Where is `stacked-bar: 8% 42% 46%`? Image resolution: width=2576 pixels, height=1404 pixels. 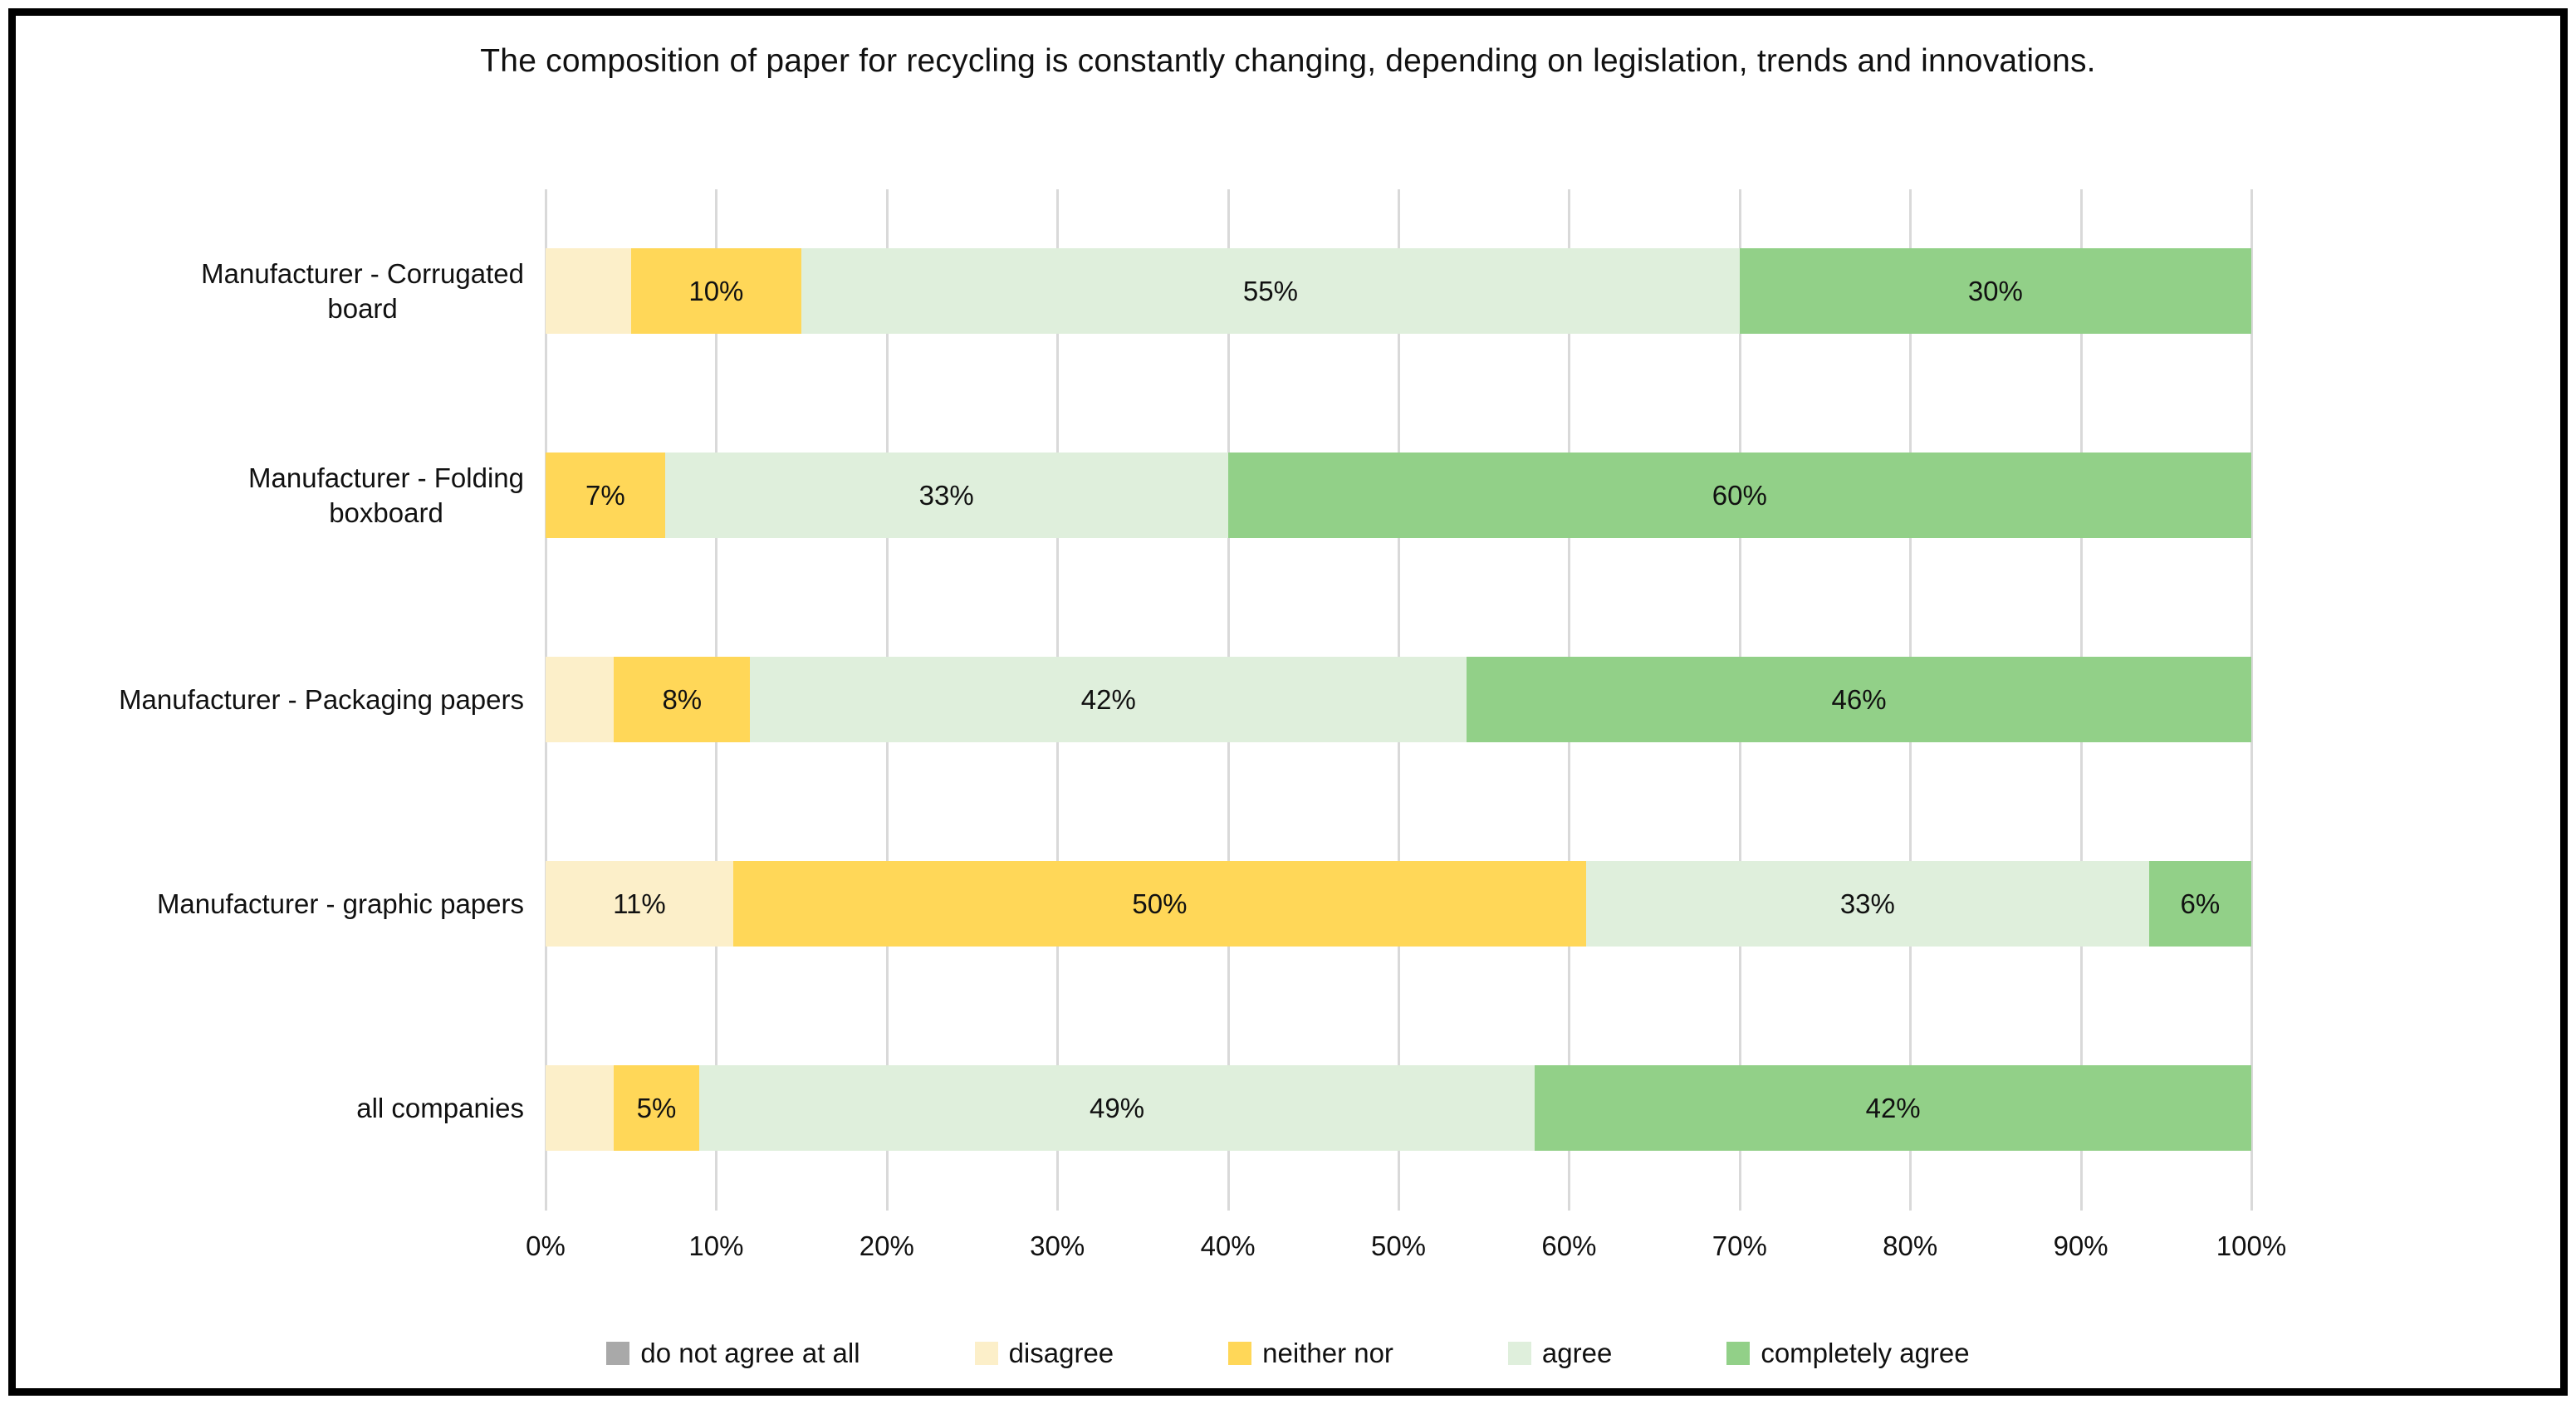
stacked-bar: 8% 42% 46% is located at coordinates (1399, 700).